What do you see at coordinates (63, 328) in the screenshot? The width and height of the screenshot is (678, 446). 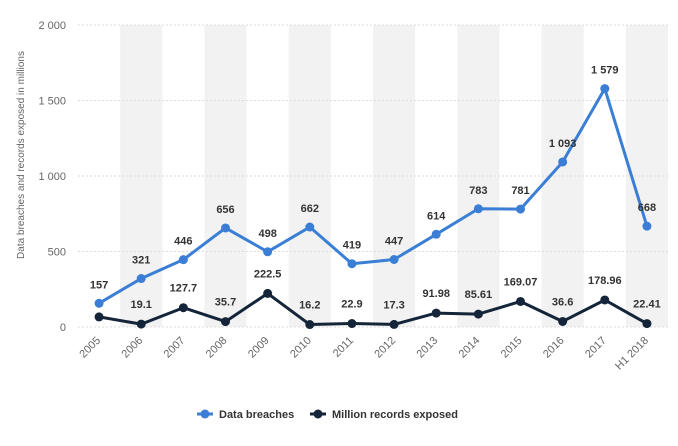 I see `y-tick-label: 0` at bounding box center [63, 328].